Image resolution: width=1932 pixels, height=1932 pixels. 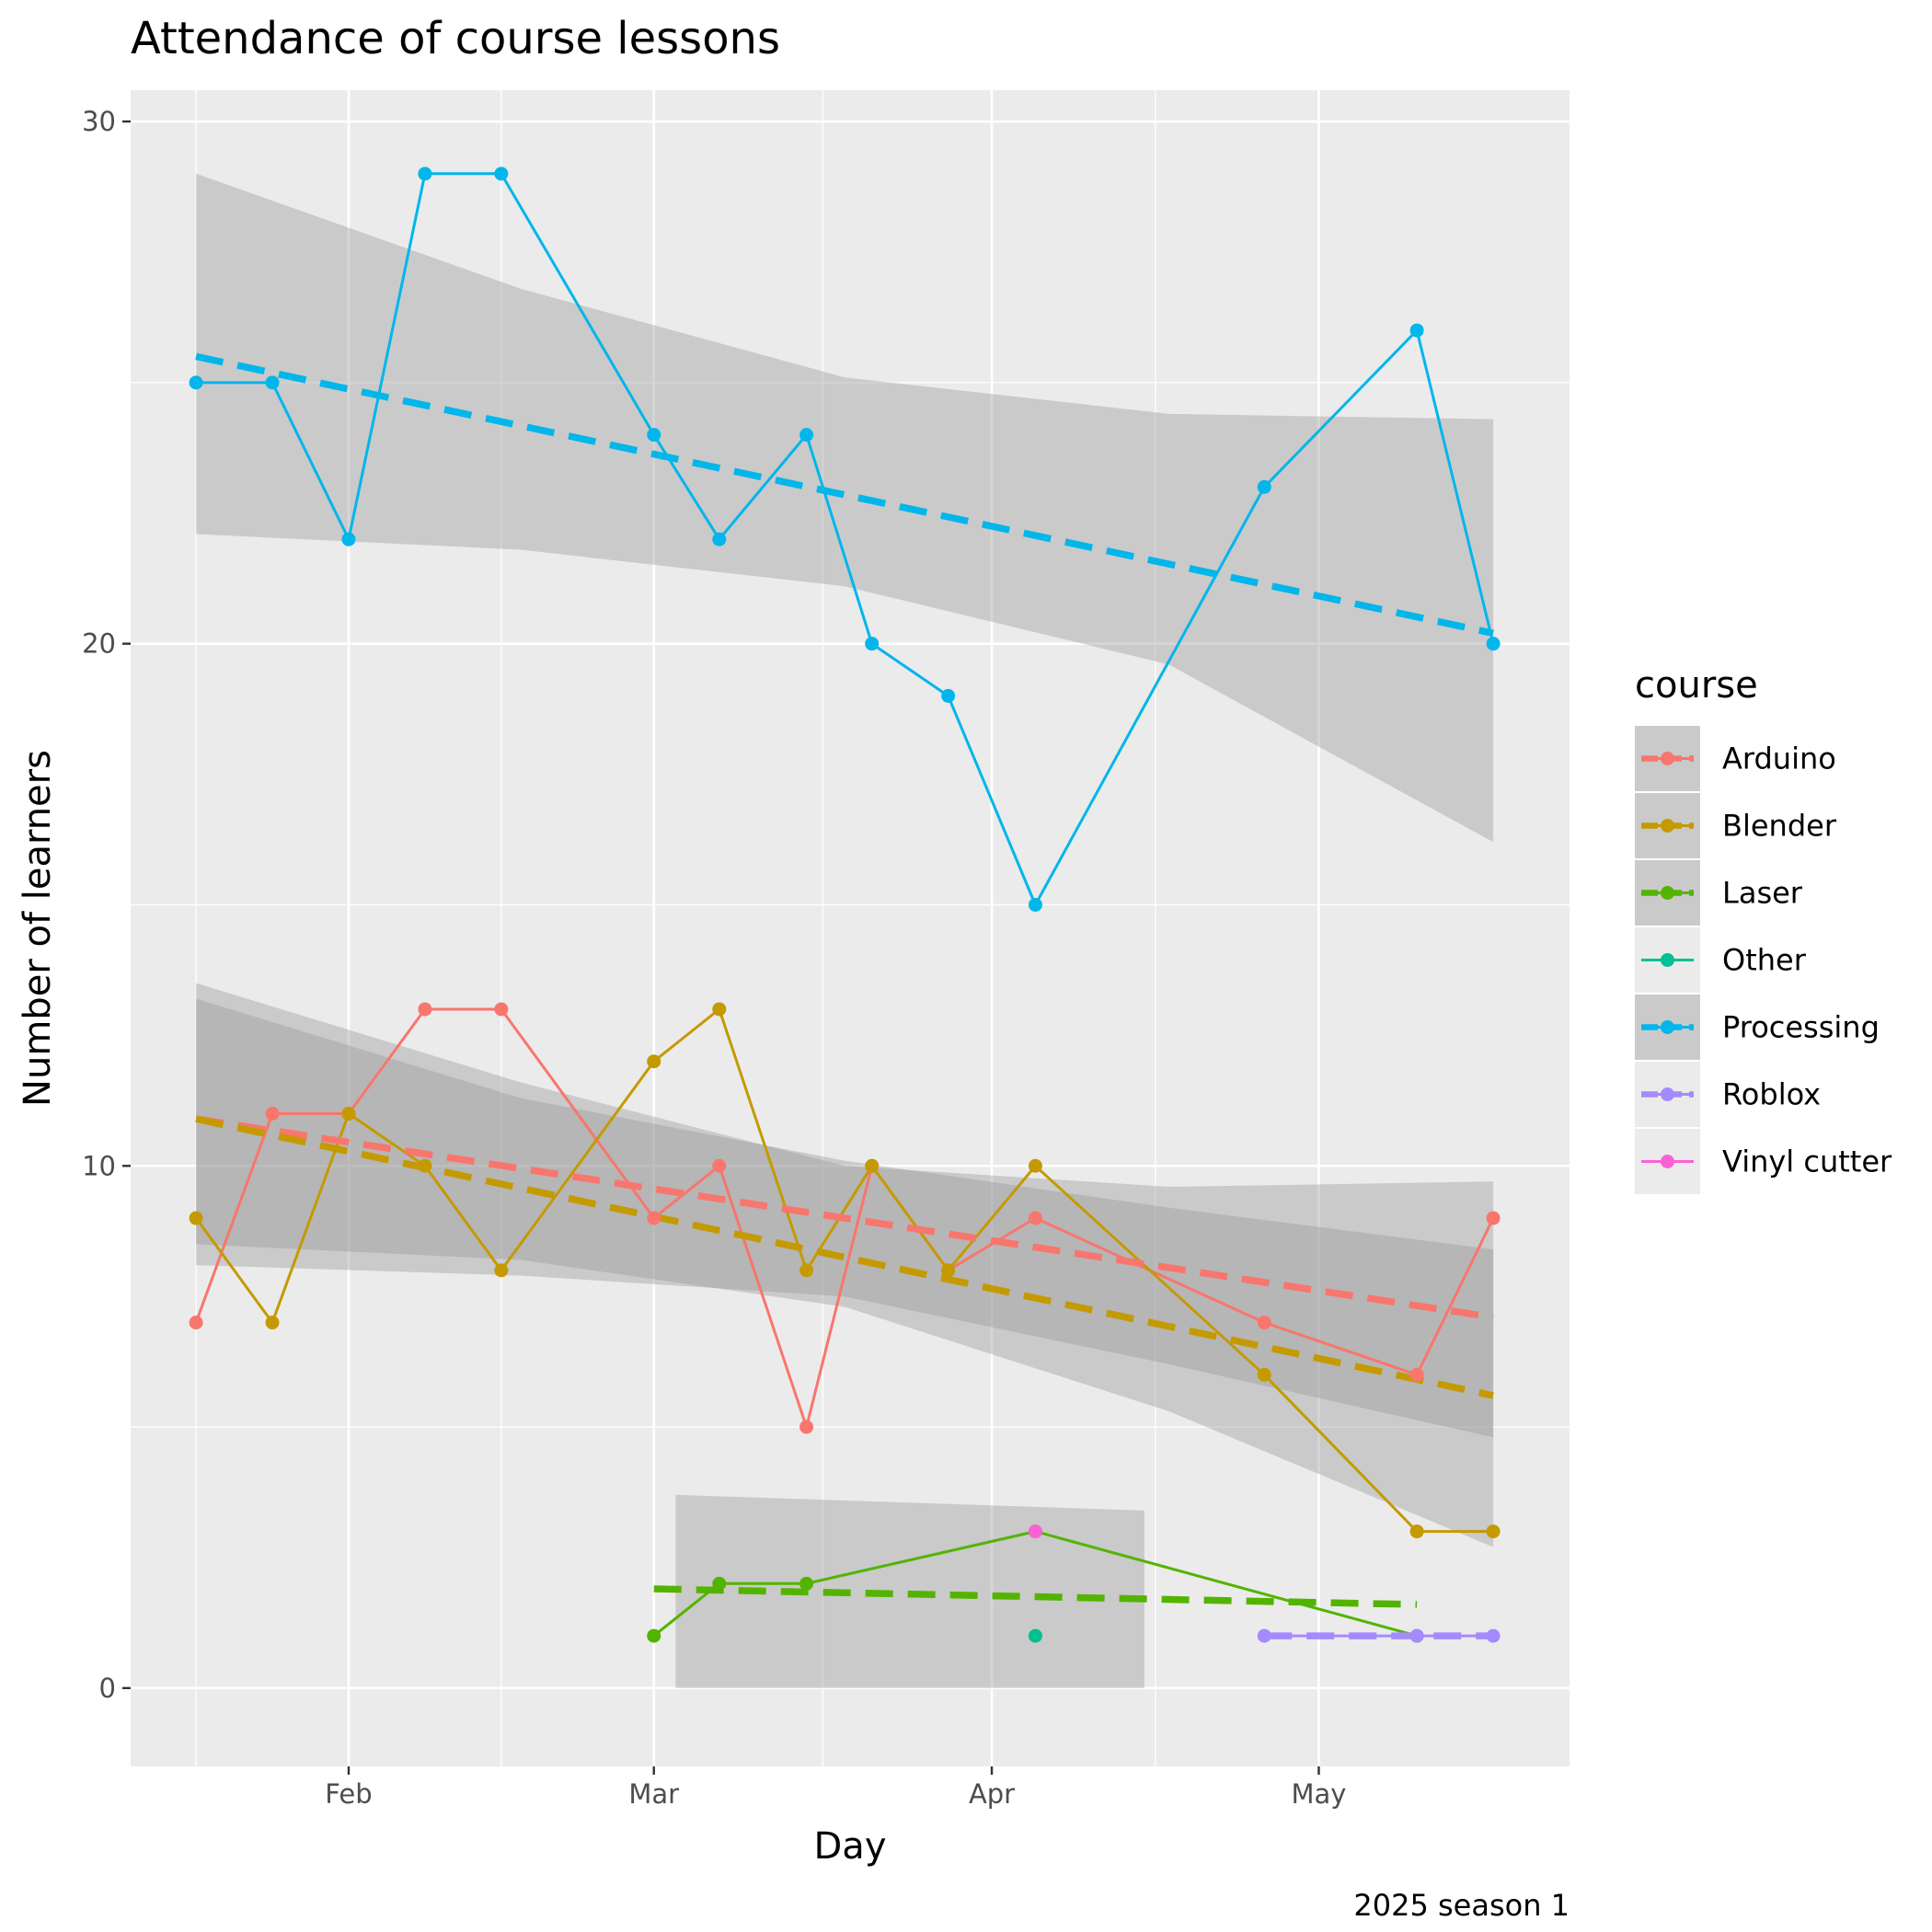 I want to click on x-tick-label: Mar, so click(x=653, y=1794).